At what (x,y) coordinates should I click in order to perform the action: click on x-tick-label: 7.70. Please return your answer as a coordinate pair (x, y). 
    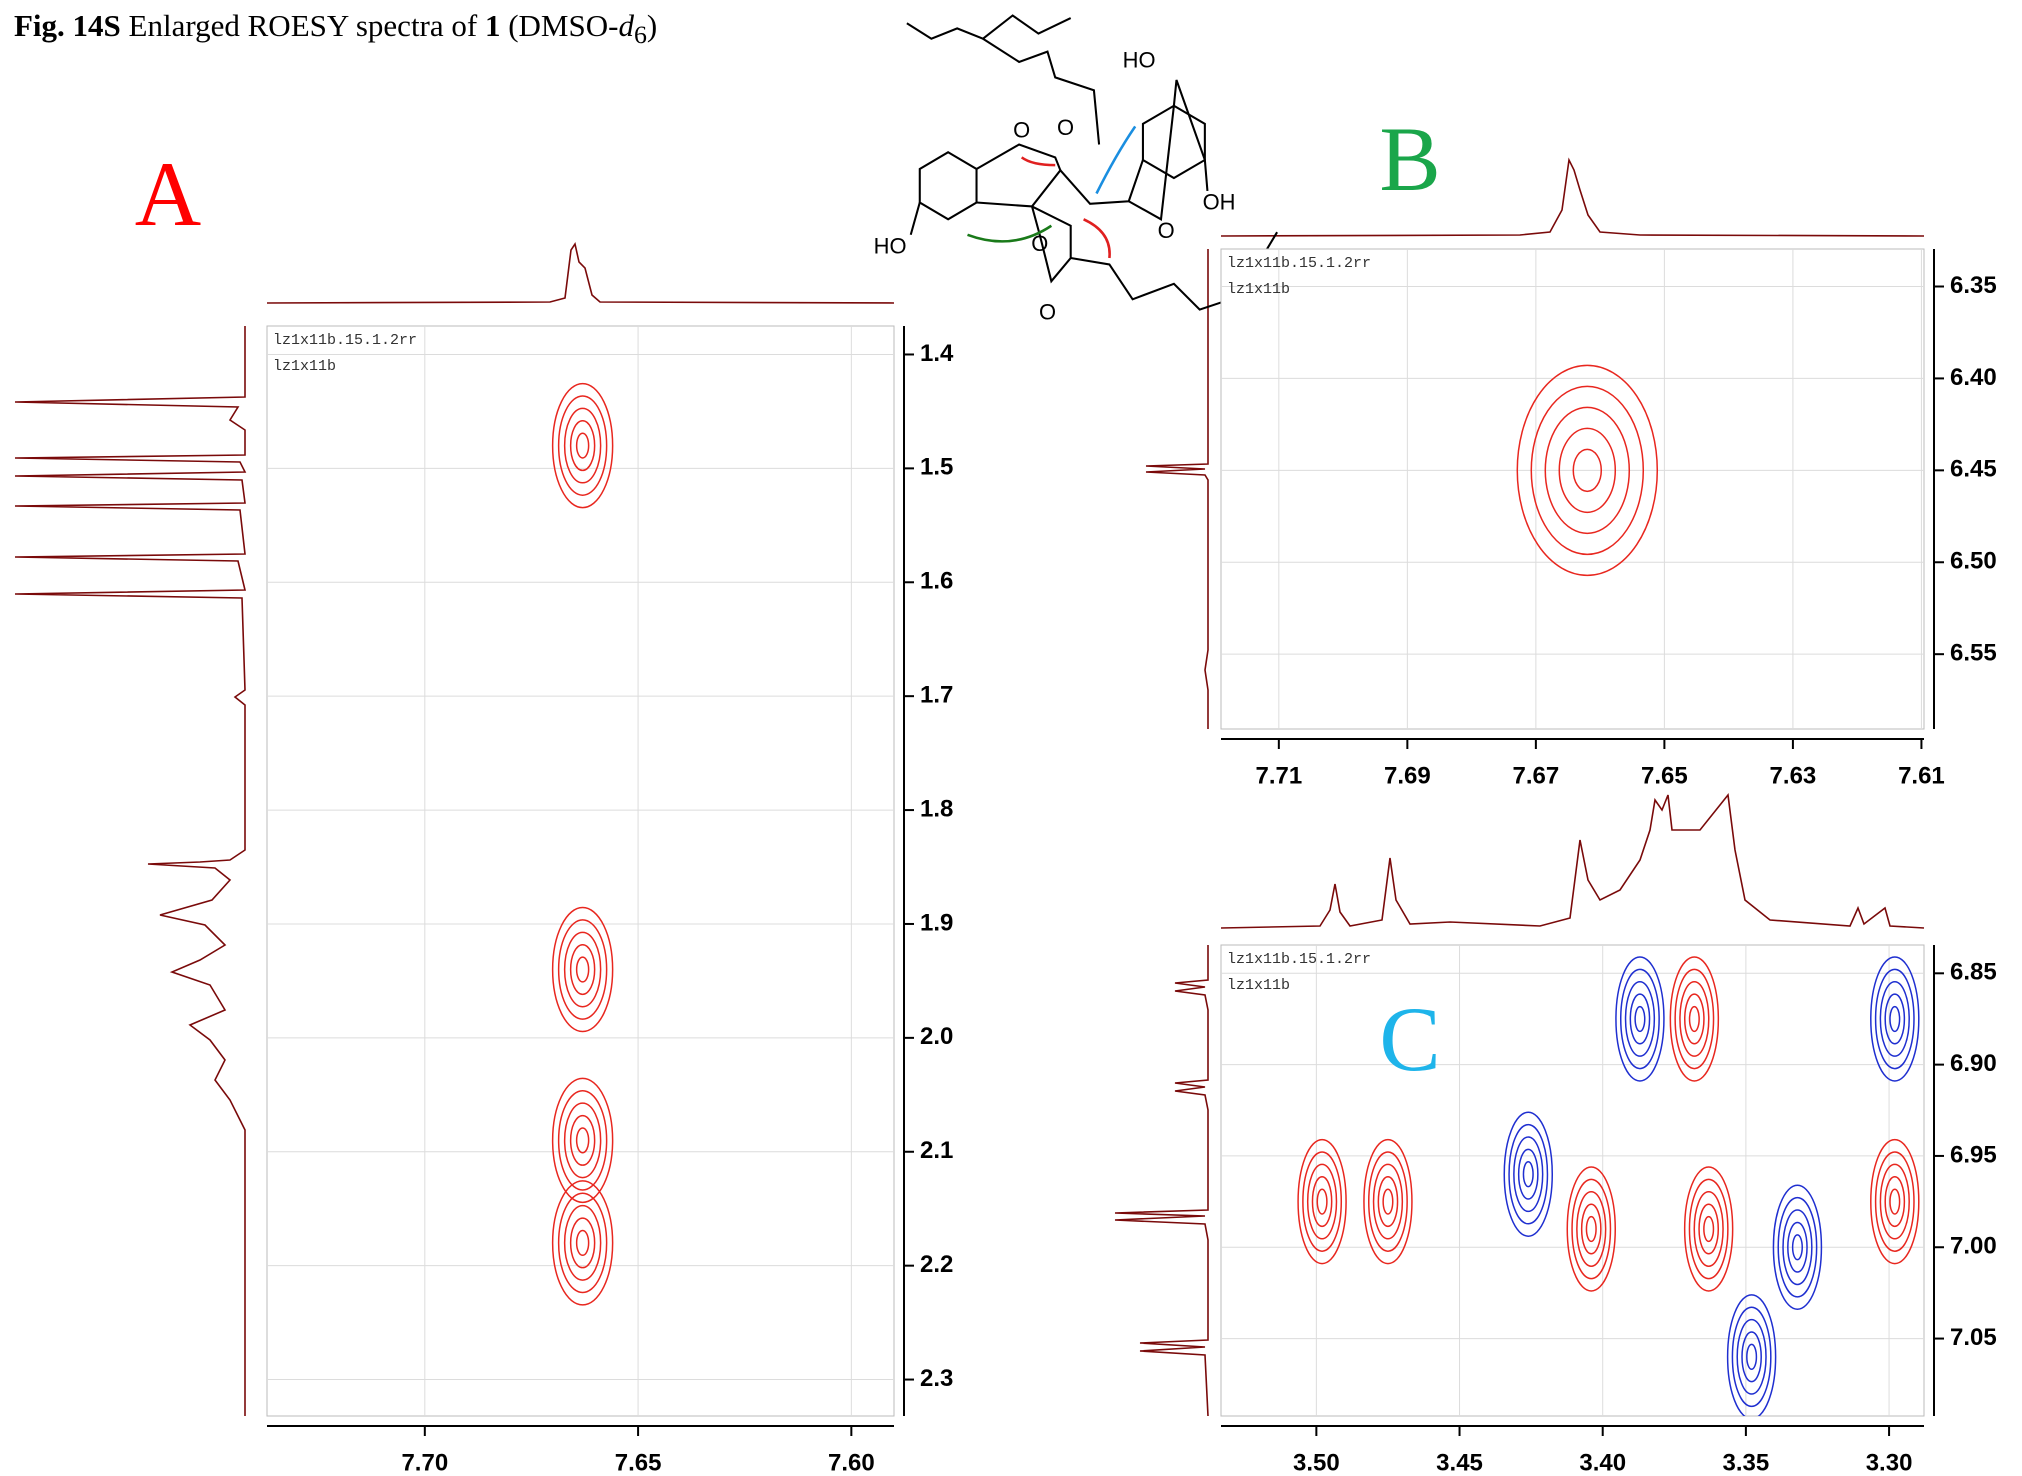
    Looking at the image, I should click on (424, 1462).